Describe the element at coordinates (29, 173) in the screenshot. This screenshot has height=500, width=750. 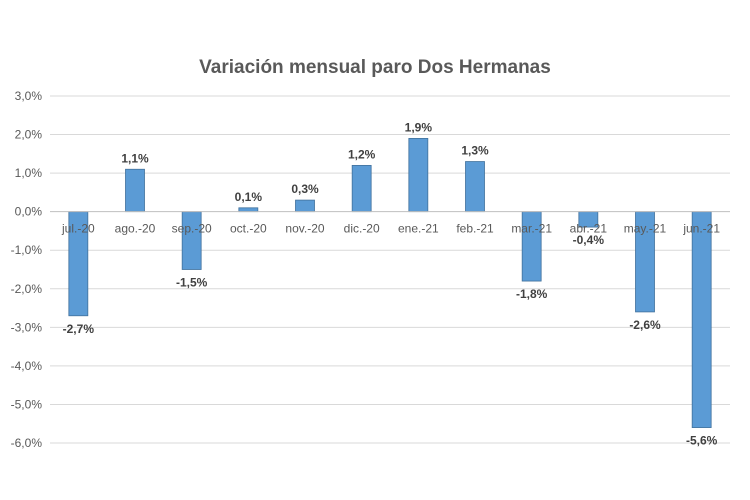
I see `y-tick-label: 1,0%` at that location.